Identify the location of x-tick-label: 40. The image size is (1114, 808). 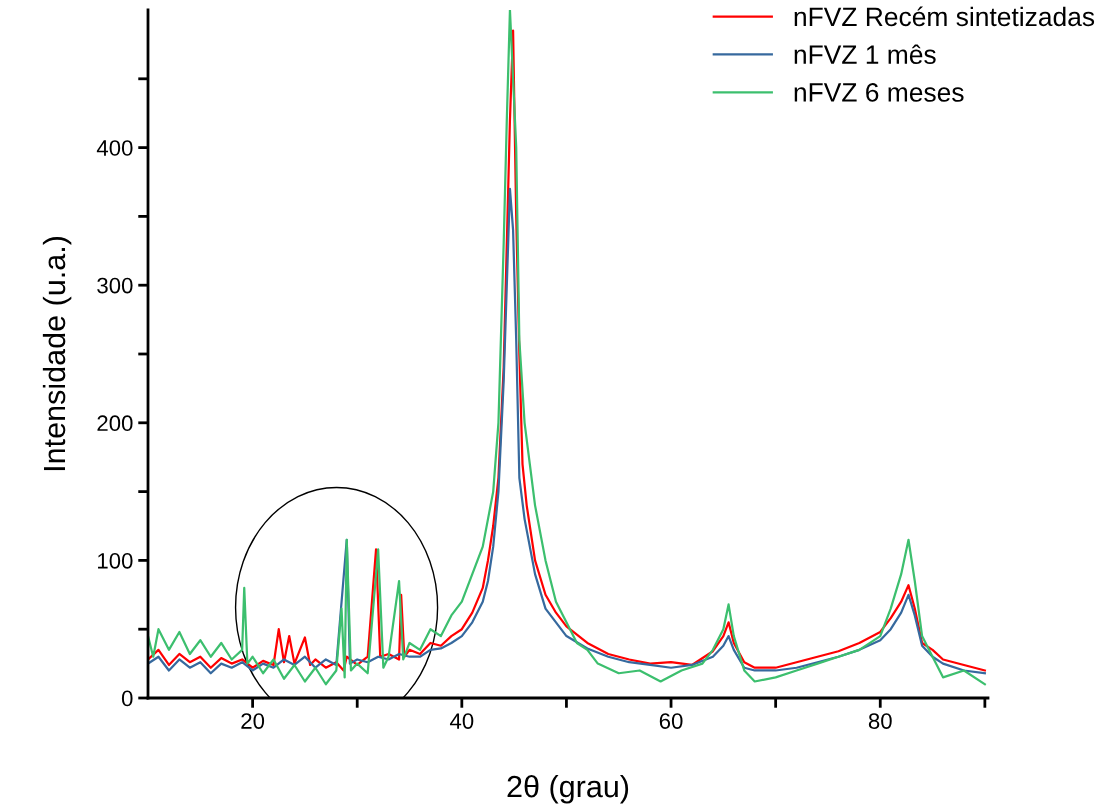
(461, 721).